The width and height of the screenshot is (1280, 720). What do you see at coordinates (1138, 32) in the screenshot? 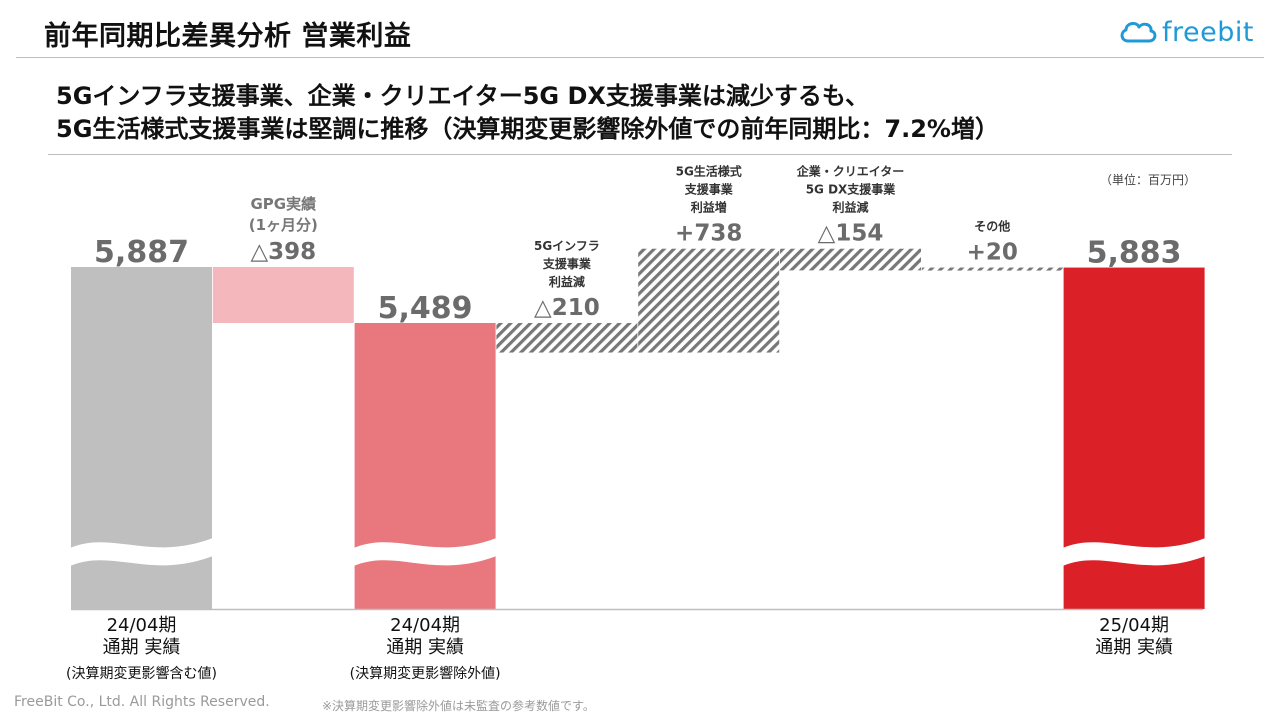
I see `cloud-logo-icon` at bounding box center [1138, 32].